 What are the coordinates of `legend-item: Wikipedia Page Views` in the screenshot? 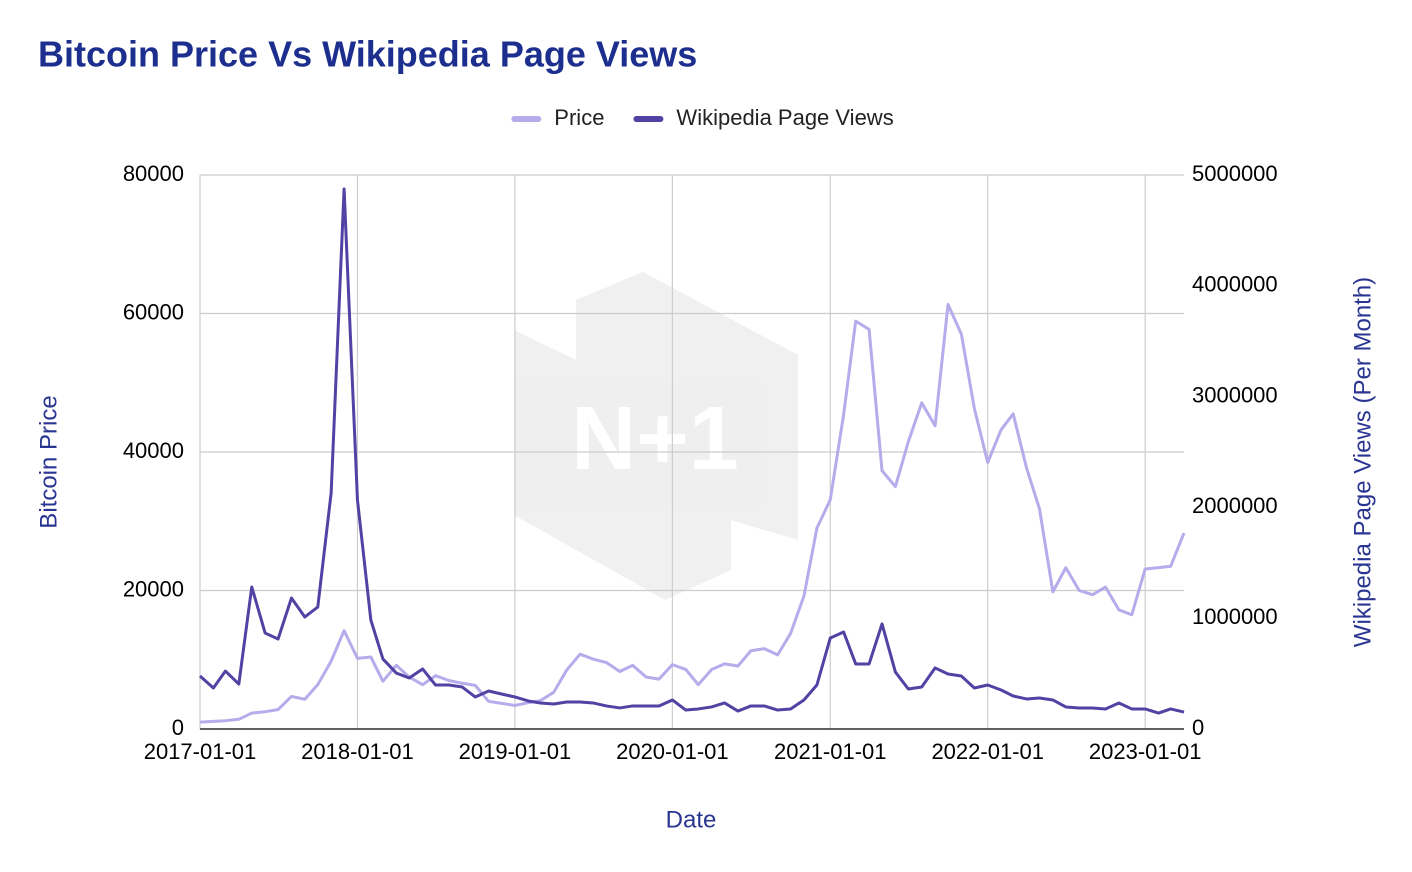 It's located at (763, 117).